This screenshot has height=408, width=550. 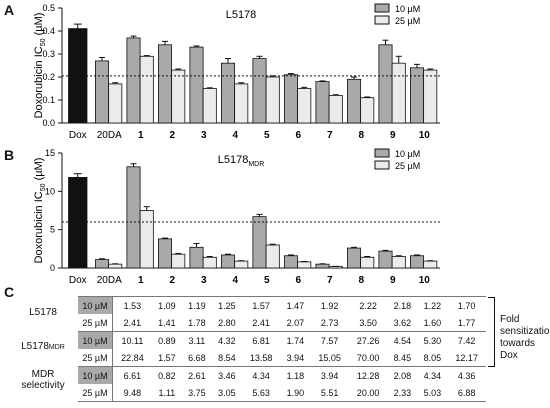 I want to click on x-tick-label: 3, so click(x=204, y=135).